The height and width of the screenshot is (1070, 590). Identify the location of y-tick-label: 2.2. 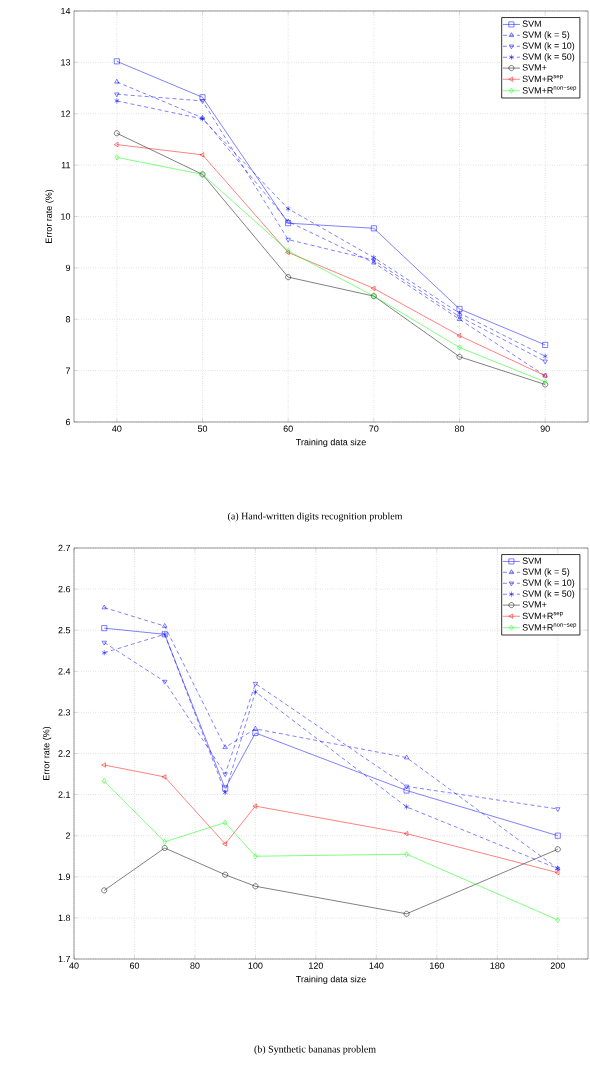
(64, 753).